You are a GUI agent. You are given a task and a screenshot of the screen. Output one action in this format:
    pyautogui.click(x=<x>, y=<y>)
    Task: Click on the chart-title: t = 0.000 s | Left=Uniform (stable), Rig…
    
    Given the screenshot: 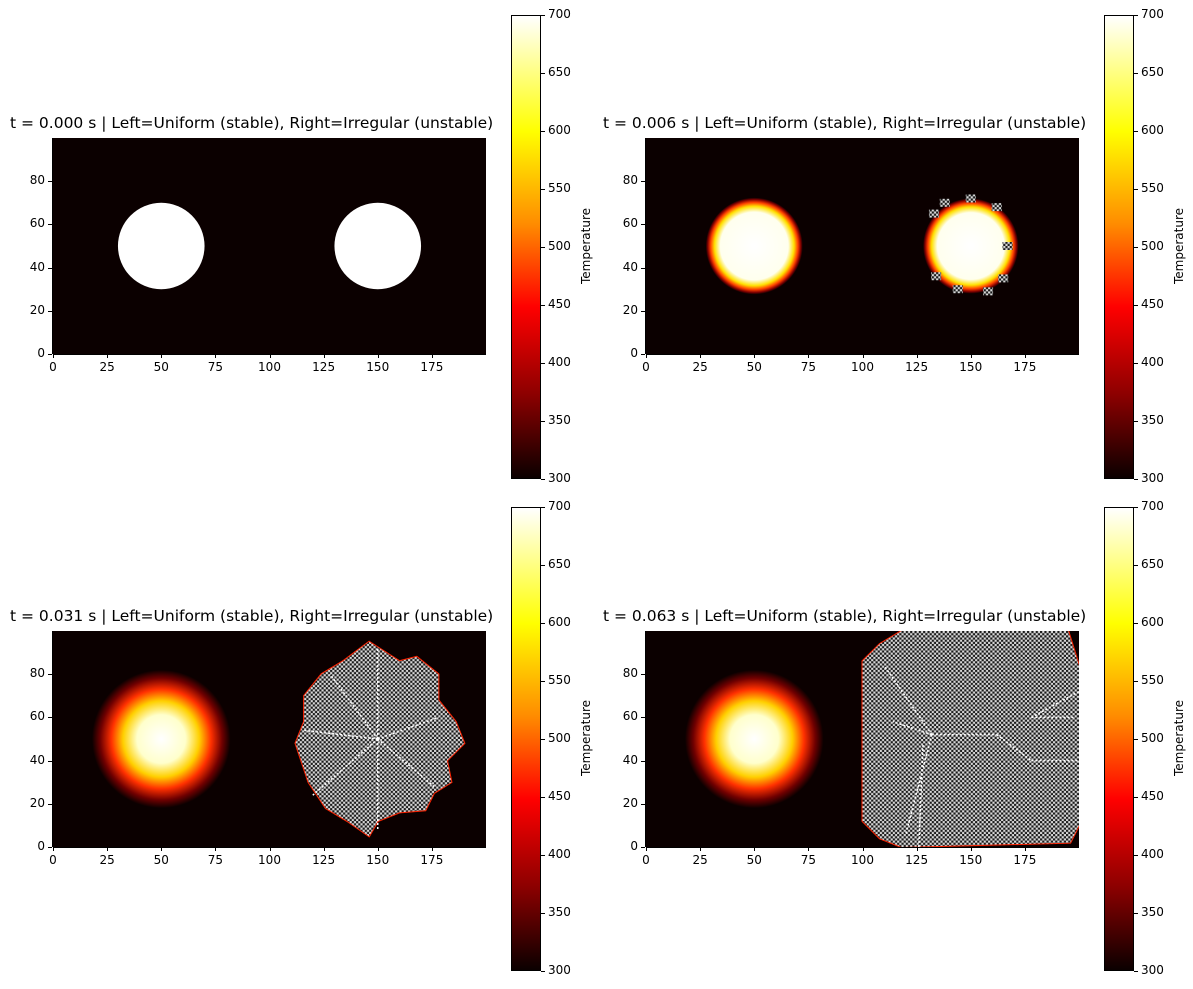 What is the action you would take?
    pyautogui.click(x=252, y=123)
    